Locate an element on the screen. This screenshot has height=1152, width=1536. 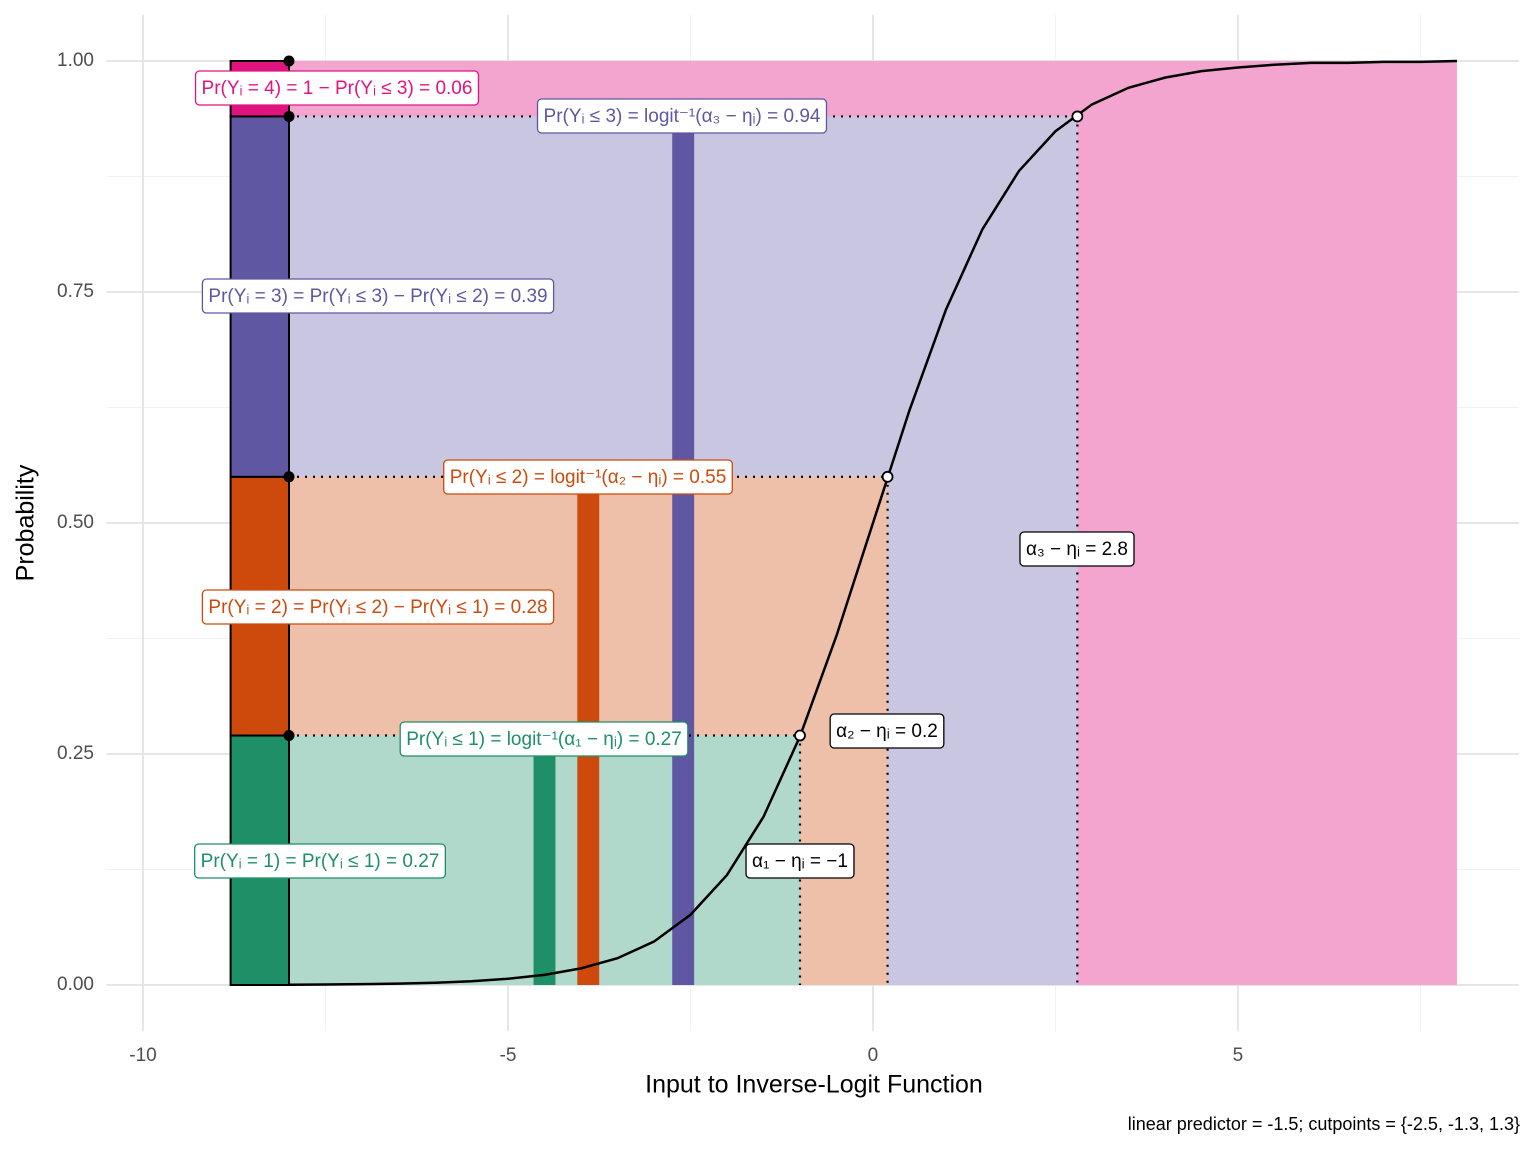
annotation-label: α₁ − ηᵢ = −1 is located at coordinates (800, 861).